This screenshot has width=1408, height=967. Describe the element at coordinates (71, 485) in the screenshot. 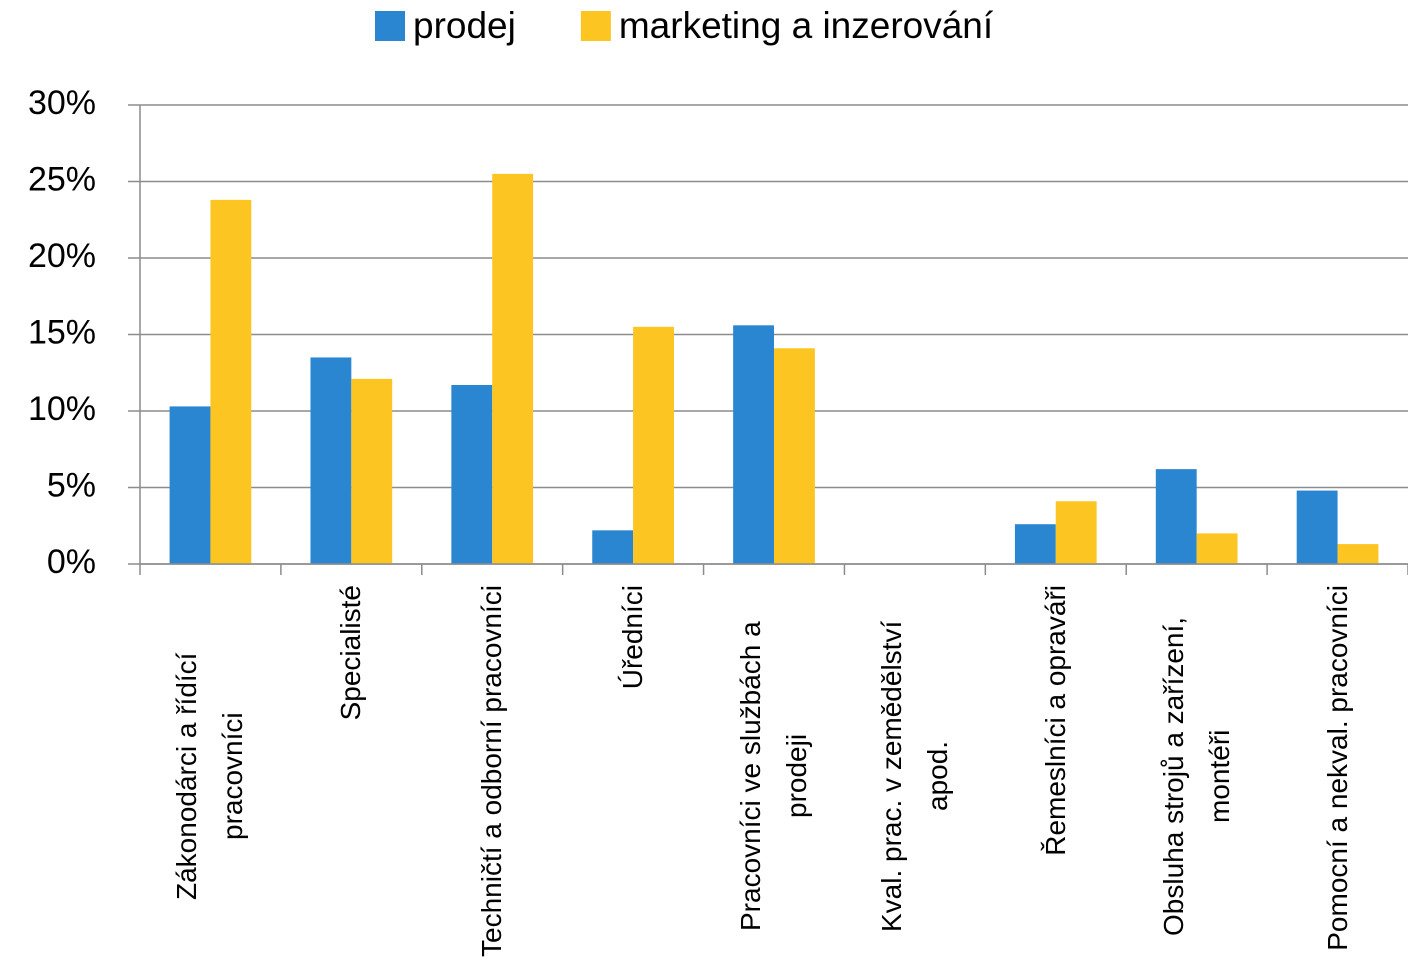

I see `y-tick-label: 5%` at that location.